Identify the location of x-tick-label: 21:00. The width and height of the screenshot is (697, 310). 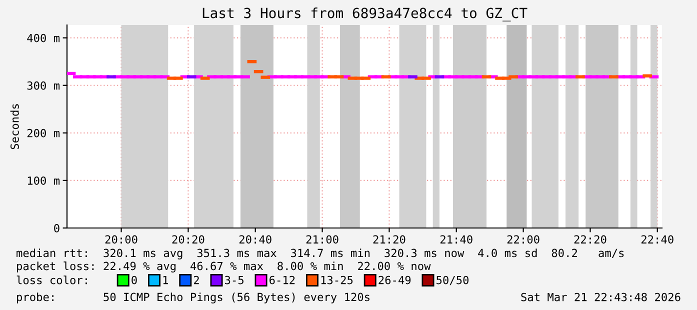
(322, 239).